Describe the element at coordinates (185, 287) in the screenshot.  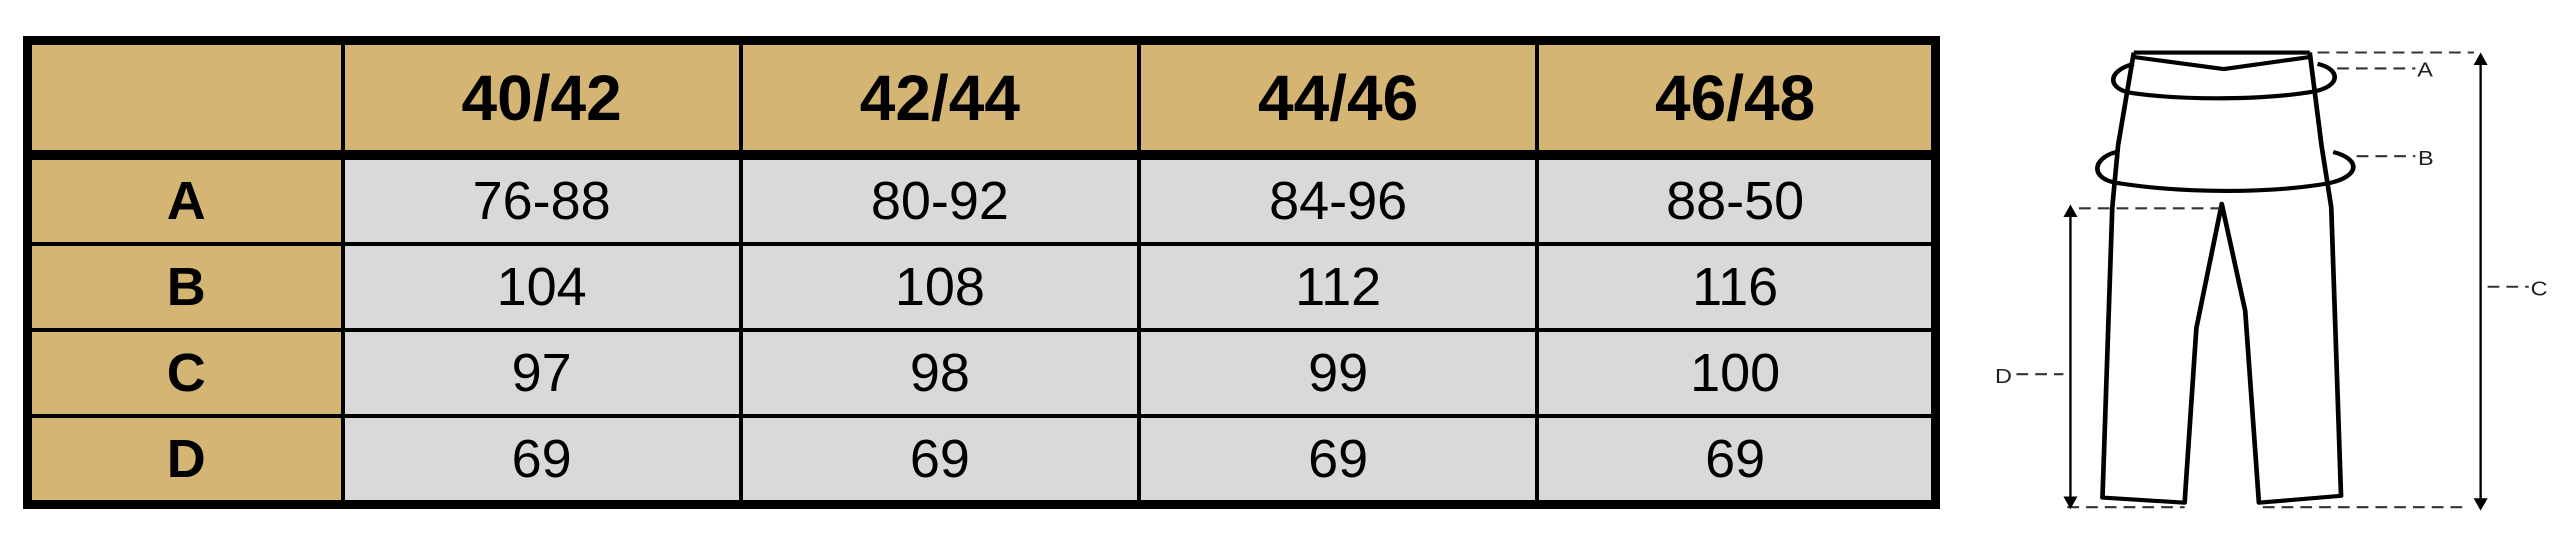
I see `row-label: B` at that location.